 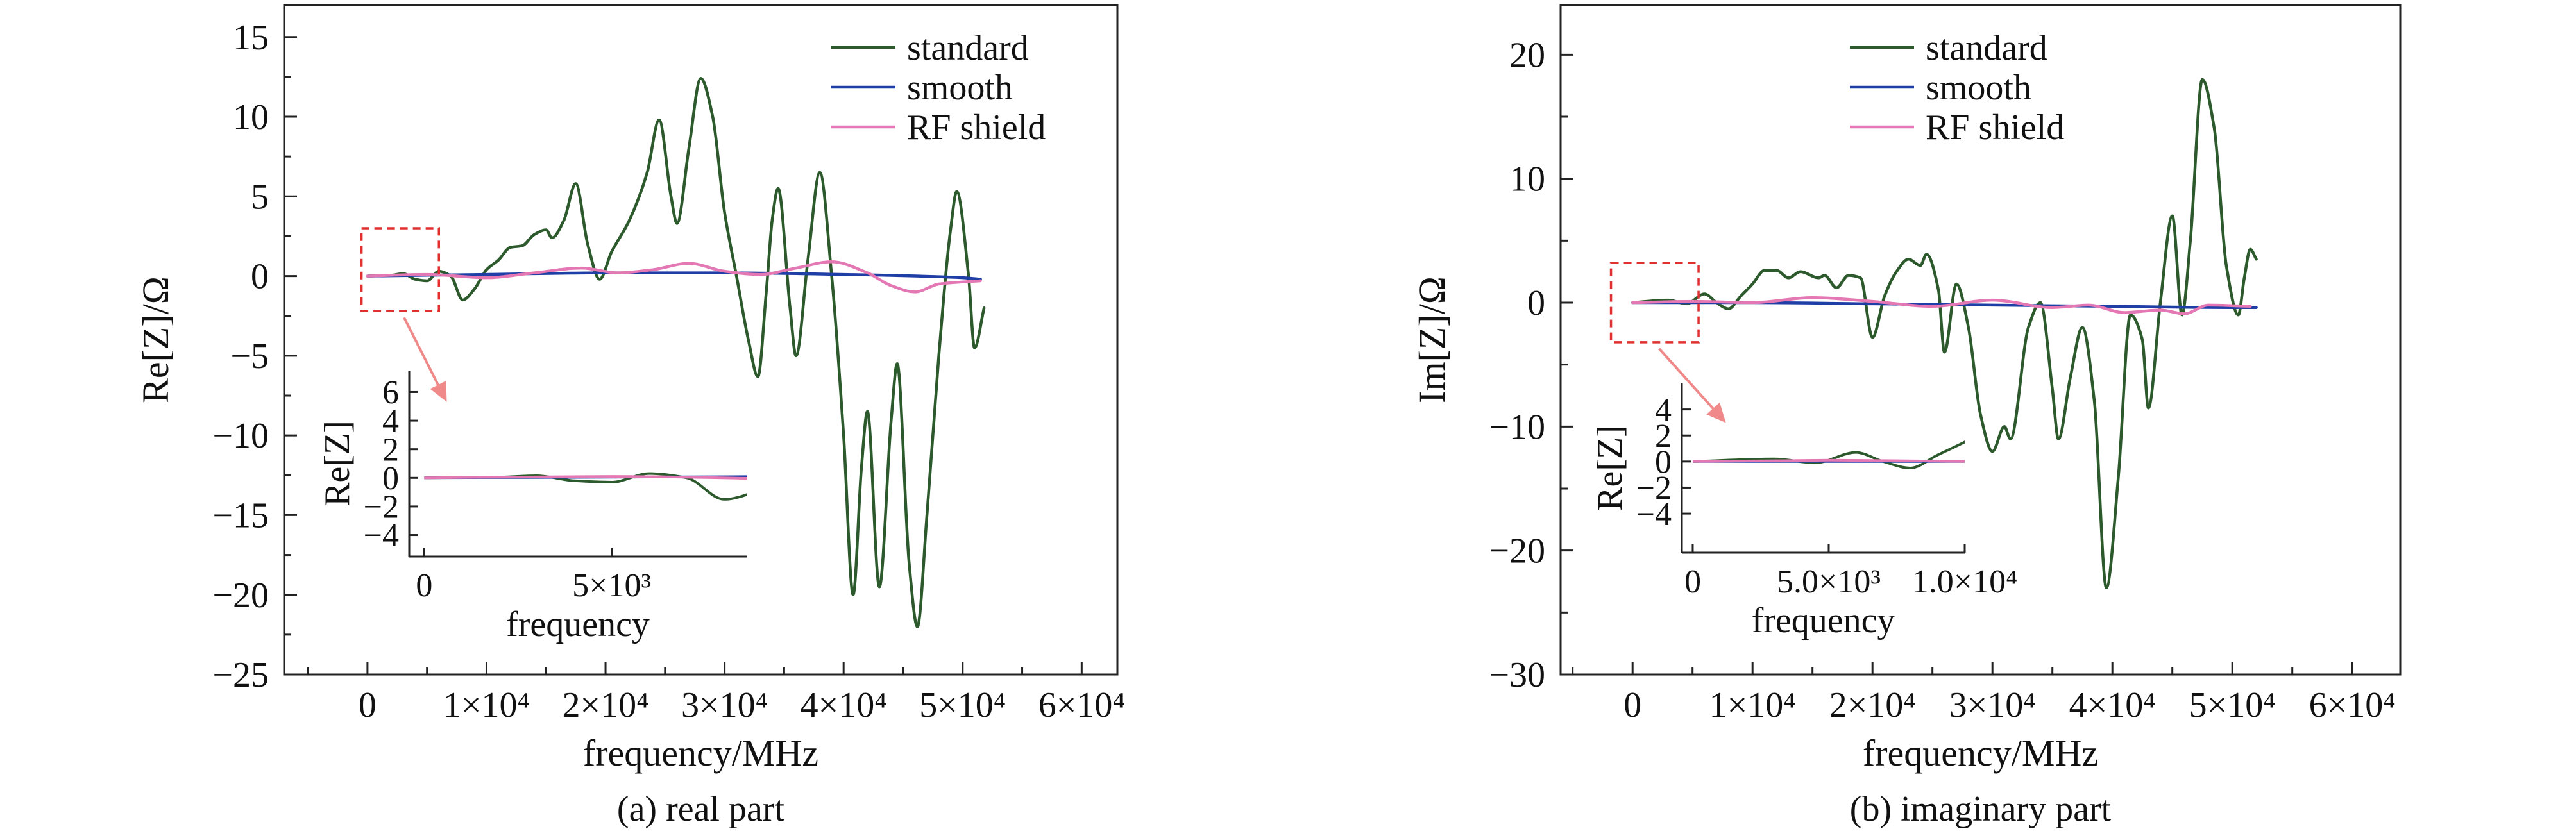 What do you see at coordinates (1610, 468) in the screenshot?
I see `panel-b-inset-y-axis-label: Re[Z]` at bounding box center [1610, 468].